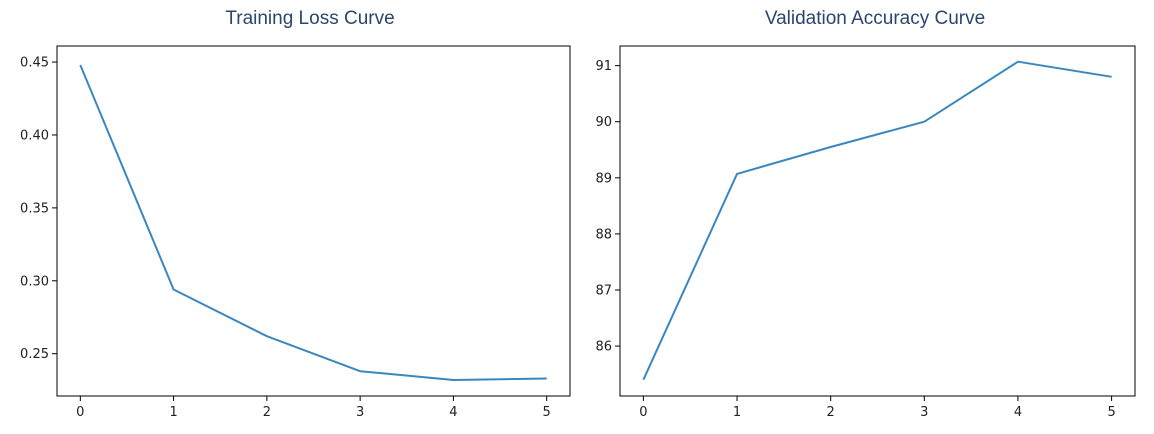 This screenshot has width=1154, height=434. What do you see at coordinates (603, 66) in the screenshot?
I see `accuracy-y-tick-label: 91` at bounding box center [603, 66].